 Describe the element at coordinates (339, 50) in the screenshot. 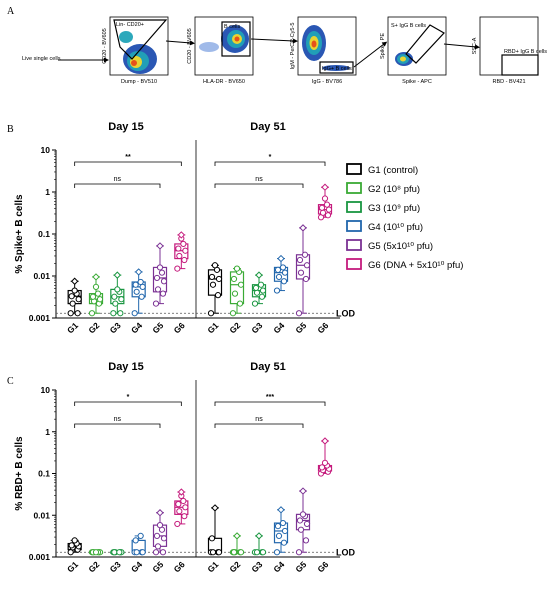

I see `gating-plot: IgG+ B cells IgG - BV786 IgM - PerCP-Cy5-5` at that location.